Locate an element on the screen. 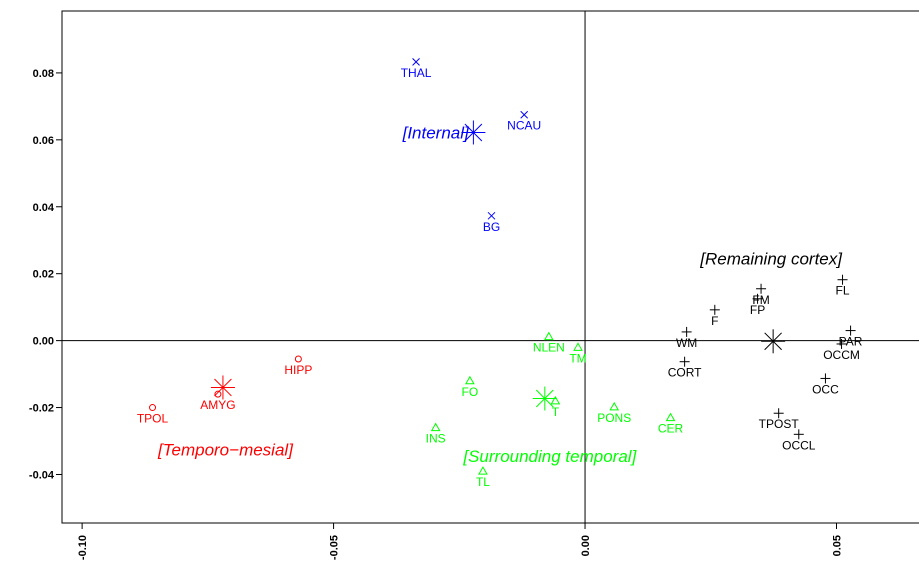 This screenshot has height=579, width=919. y-tick-label: -0.02 is located at coordinates (41, 409).